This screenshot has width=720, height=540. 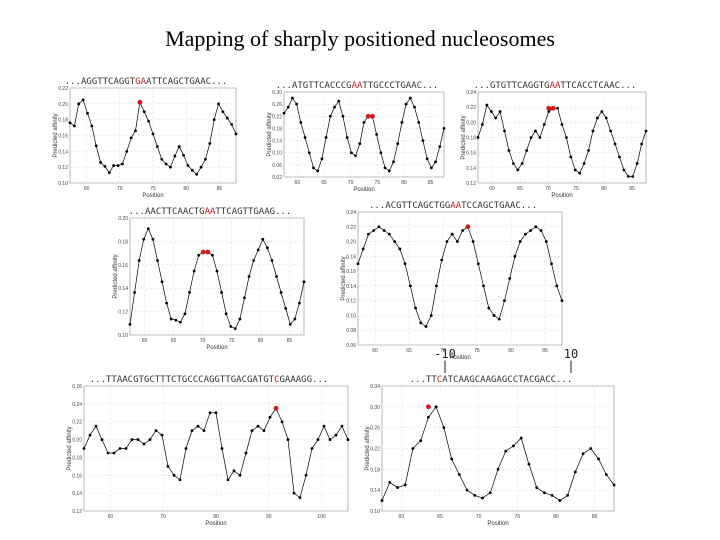 I want to click on y-tick-label: 0.26, so click(x=277, y=105).